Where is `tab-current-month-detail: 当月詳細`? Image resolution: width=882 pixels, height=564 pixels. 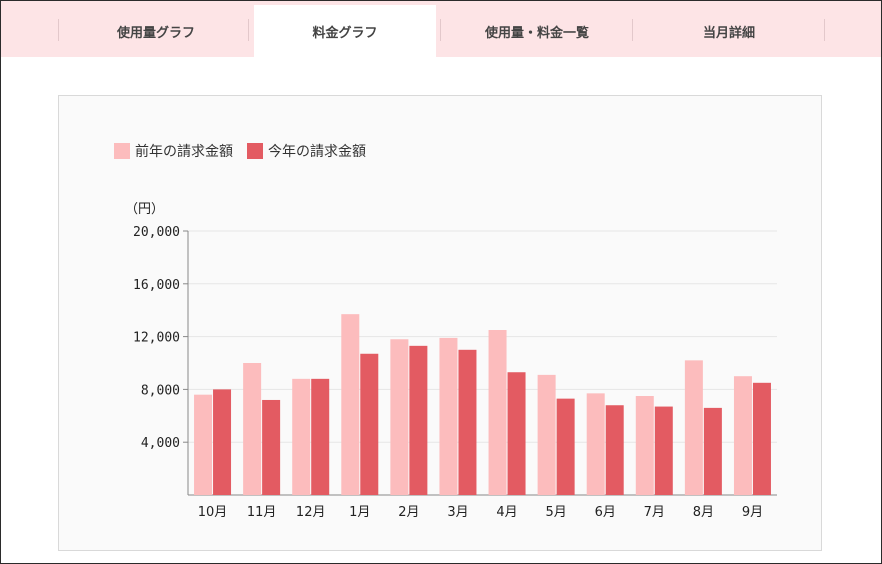 tab-current-month-detail: 当月詳細 is located at coordinates (729, 31).